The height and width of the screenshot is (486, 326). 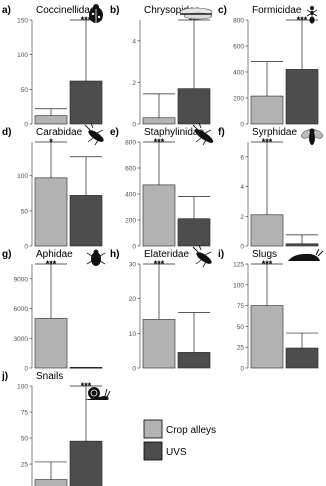 I want to click on panel-title: Snails, so click(x=49, y=376).